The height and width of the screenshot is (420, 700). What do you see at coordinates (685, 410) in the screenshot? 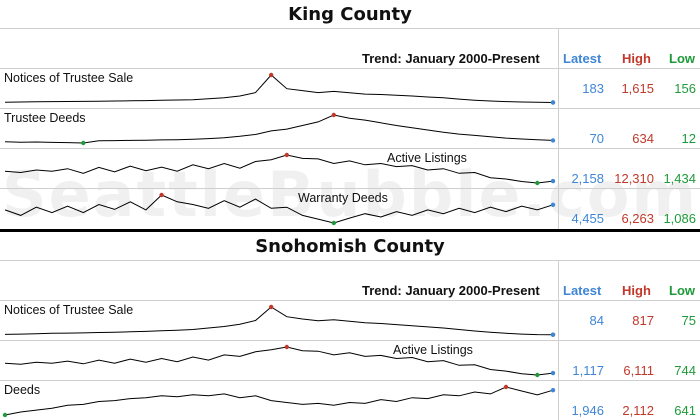
I see `value-low: 641` at bounding box center [685, 410].